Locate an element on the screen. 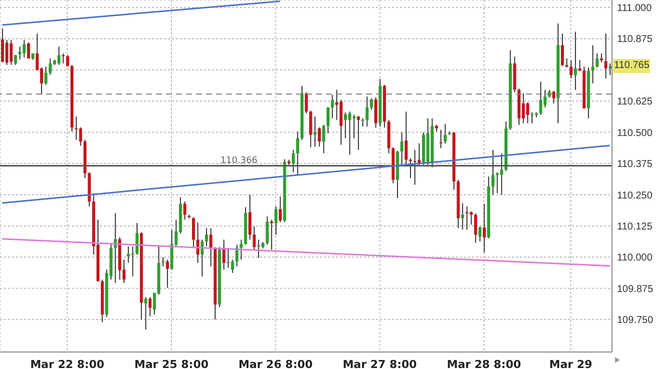 This screenshot has width=660, height=369. y-tick-label: 110.625 is located at coordinates (635, 102).